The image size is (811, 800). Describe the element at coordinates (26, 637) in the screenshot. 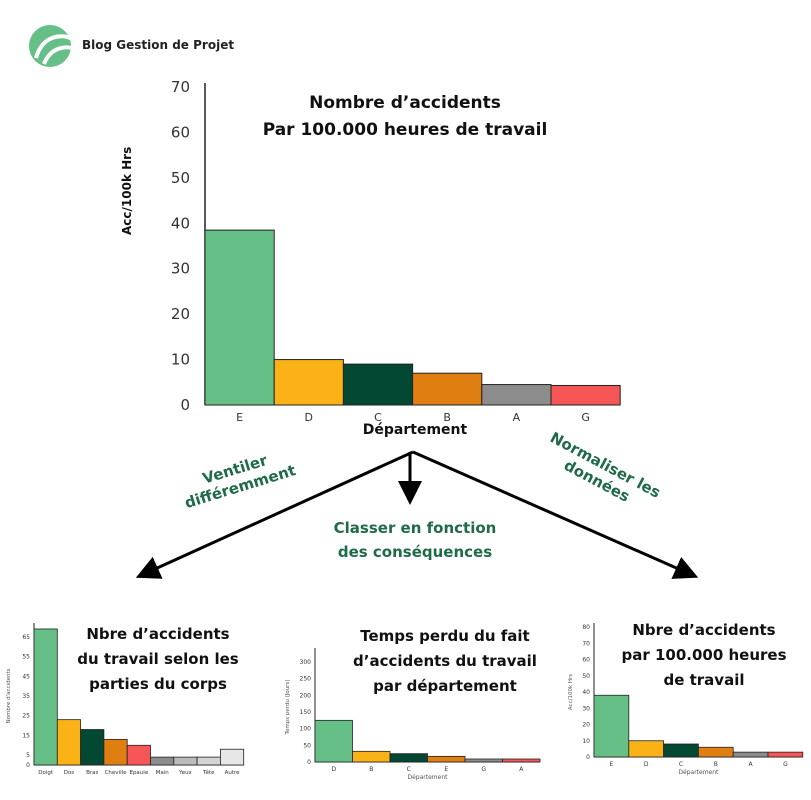

I see `body-parts-y-tick: 65` at that location.